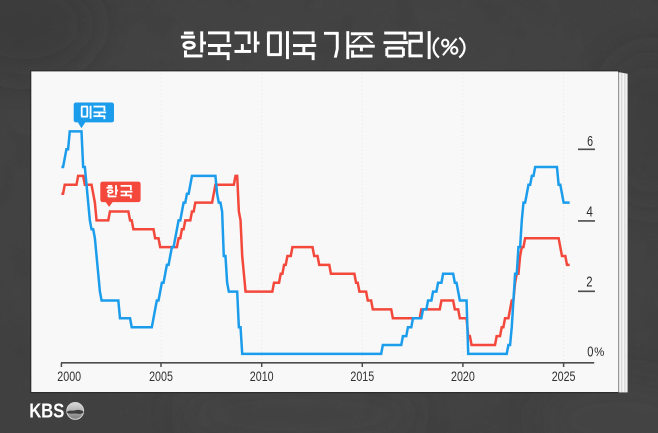  What do you see at coordinates (589, 282) in the screenshot?
I see `svg-text: 2` at bounding box center [589, 282].